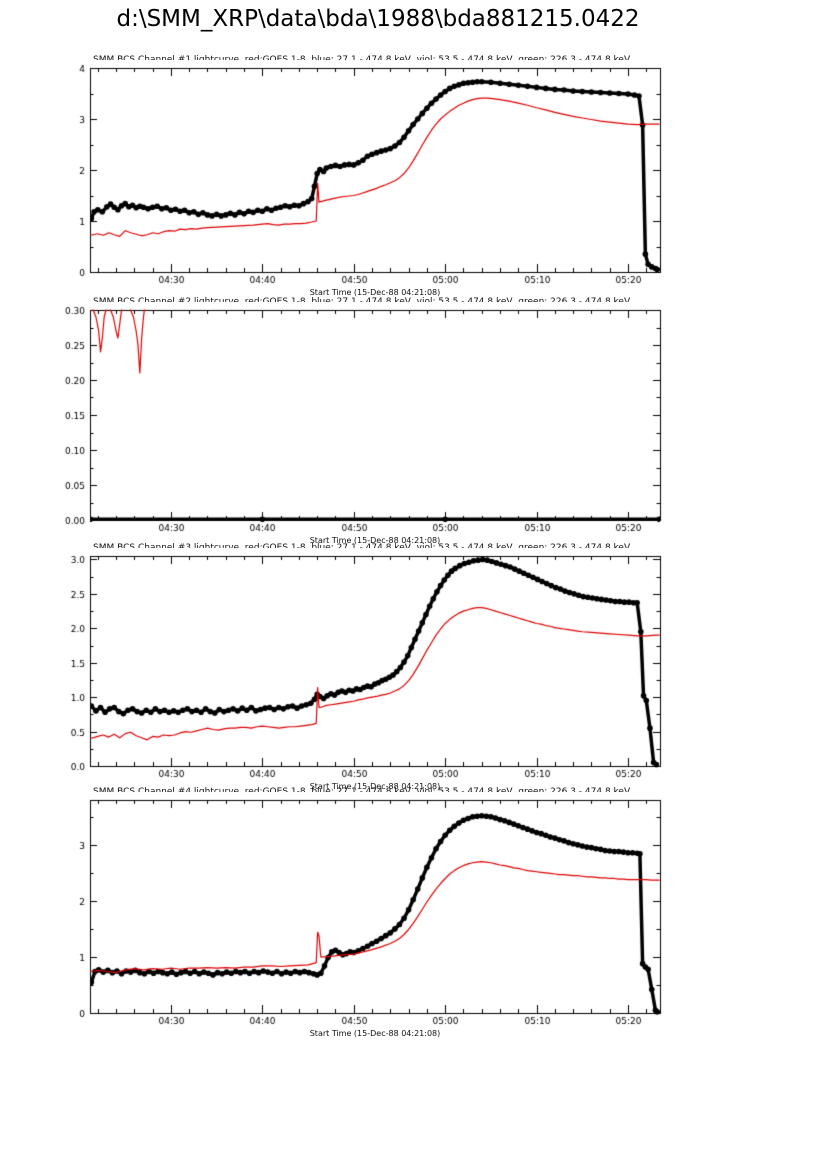 The height and width of the screenshot is (1169, 826). What do you see at coordinates (375, 1033) in the screenshot?
I see `chart-4-x-axis-label: Start Time (15-Dec-88 04:21:08)` at bounding box center [375, 1033].